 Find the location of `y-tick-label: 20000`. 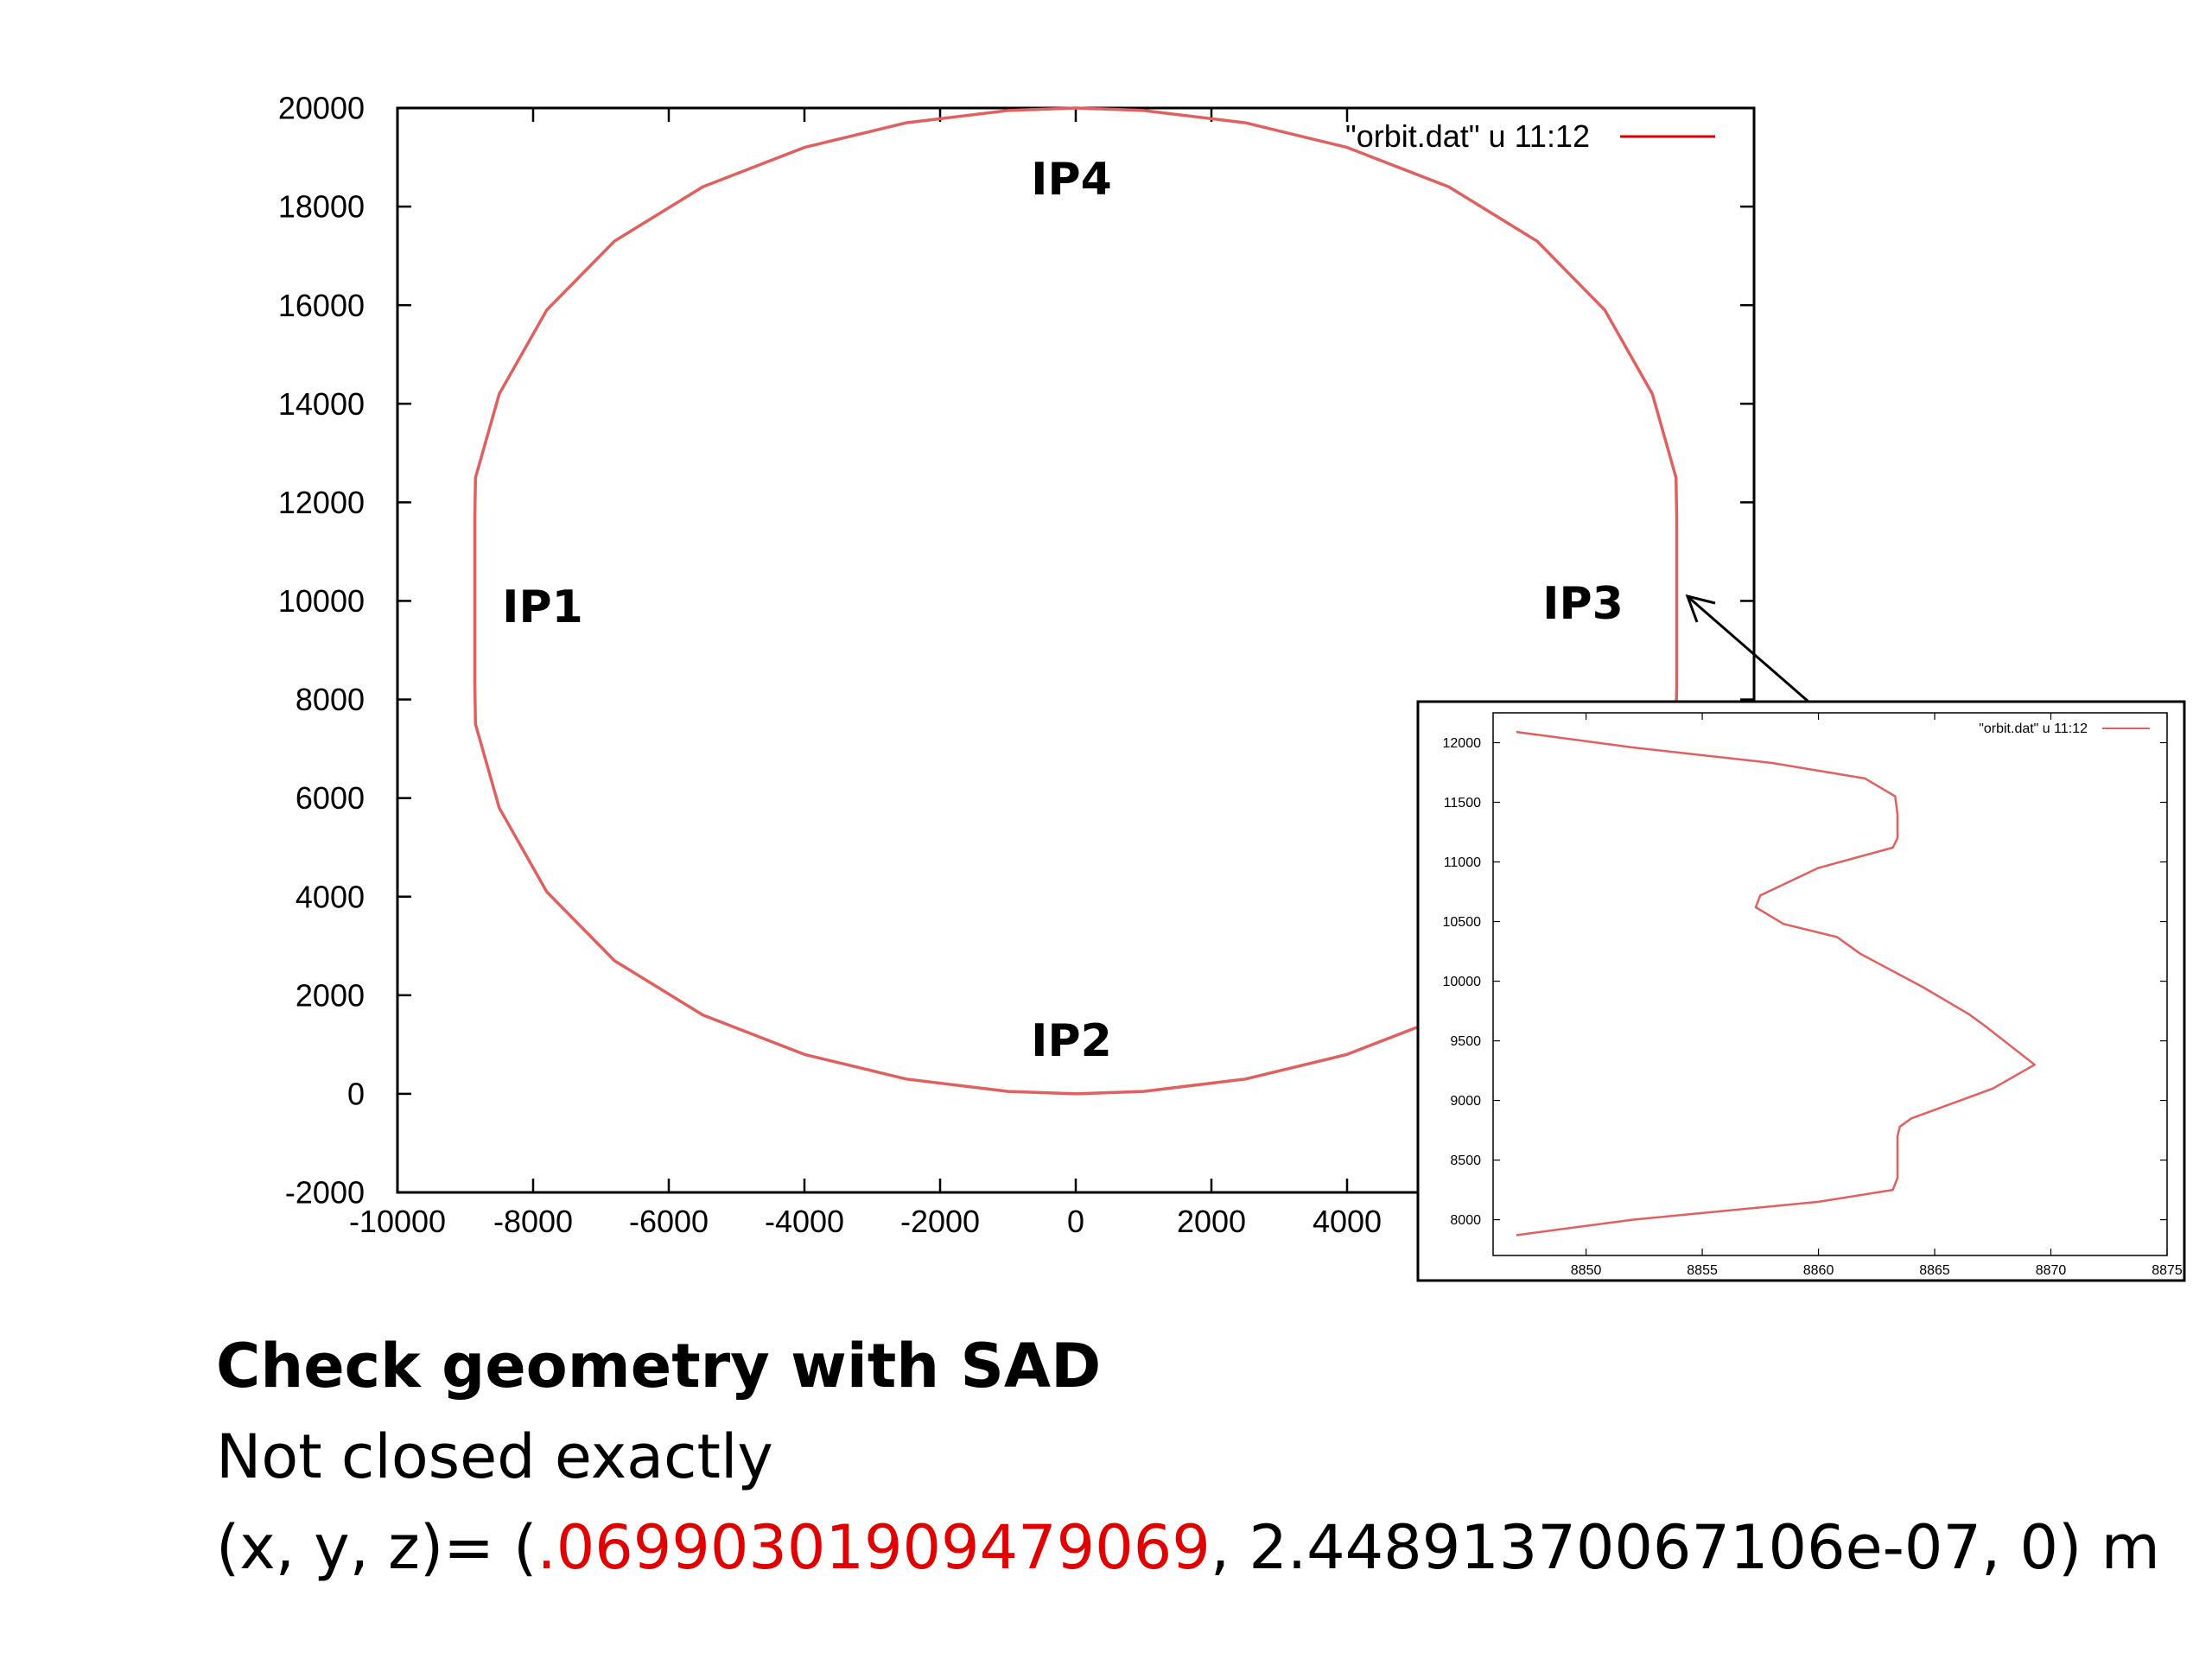

y-tick-label: 20000 is located at coordinates (321, 108).